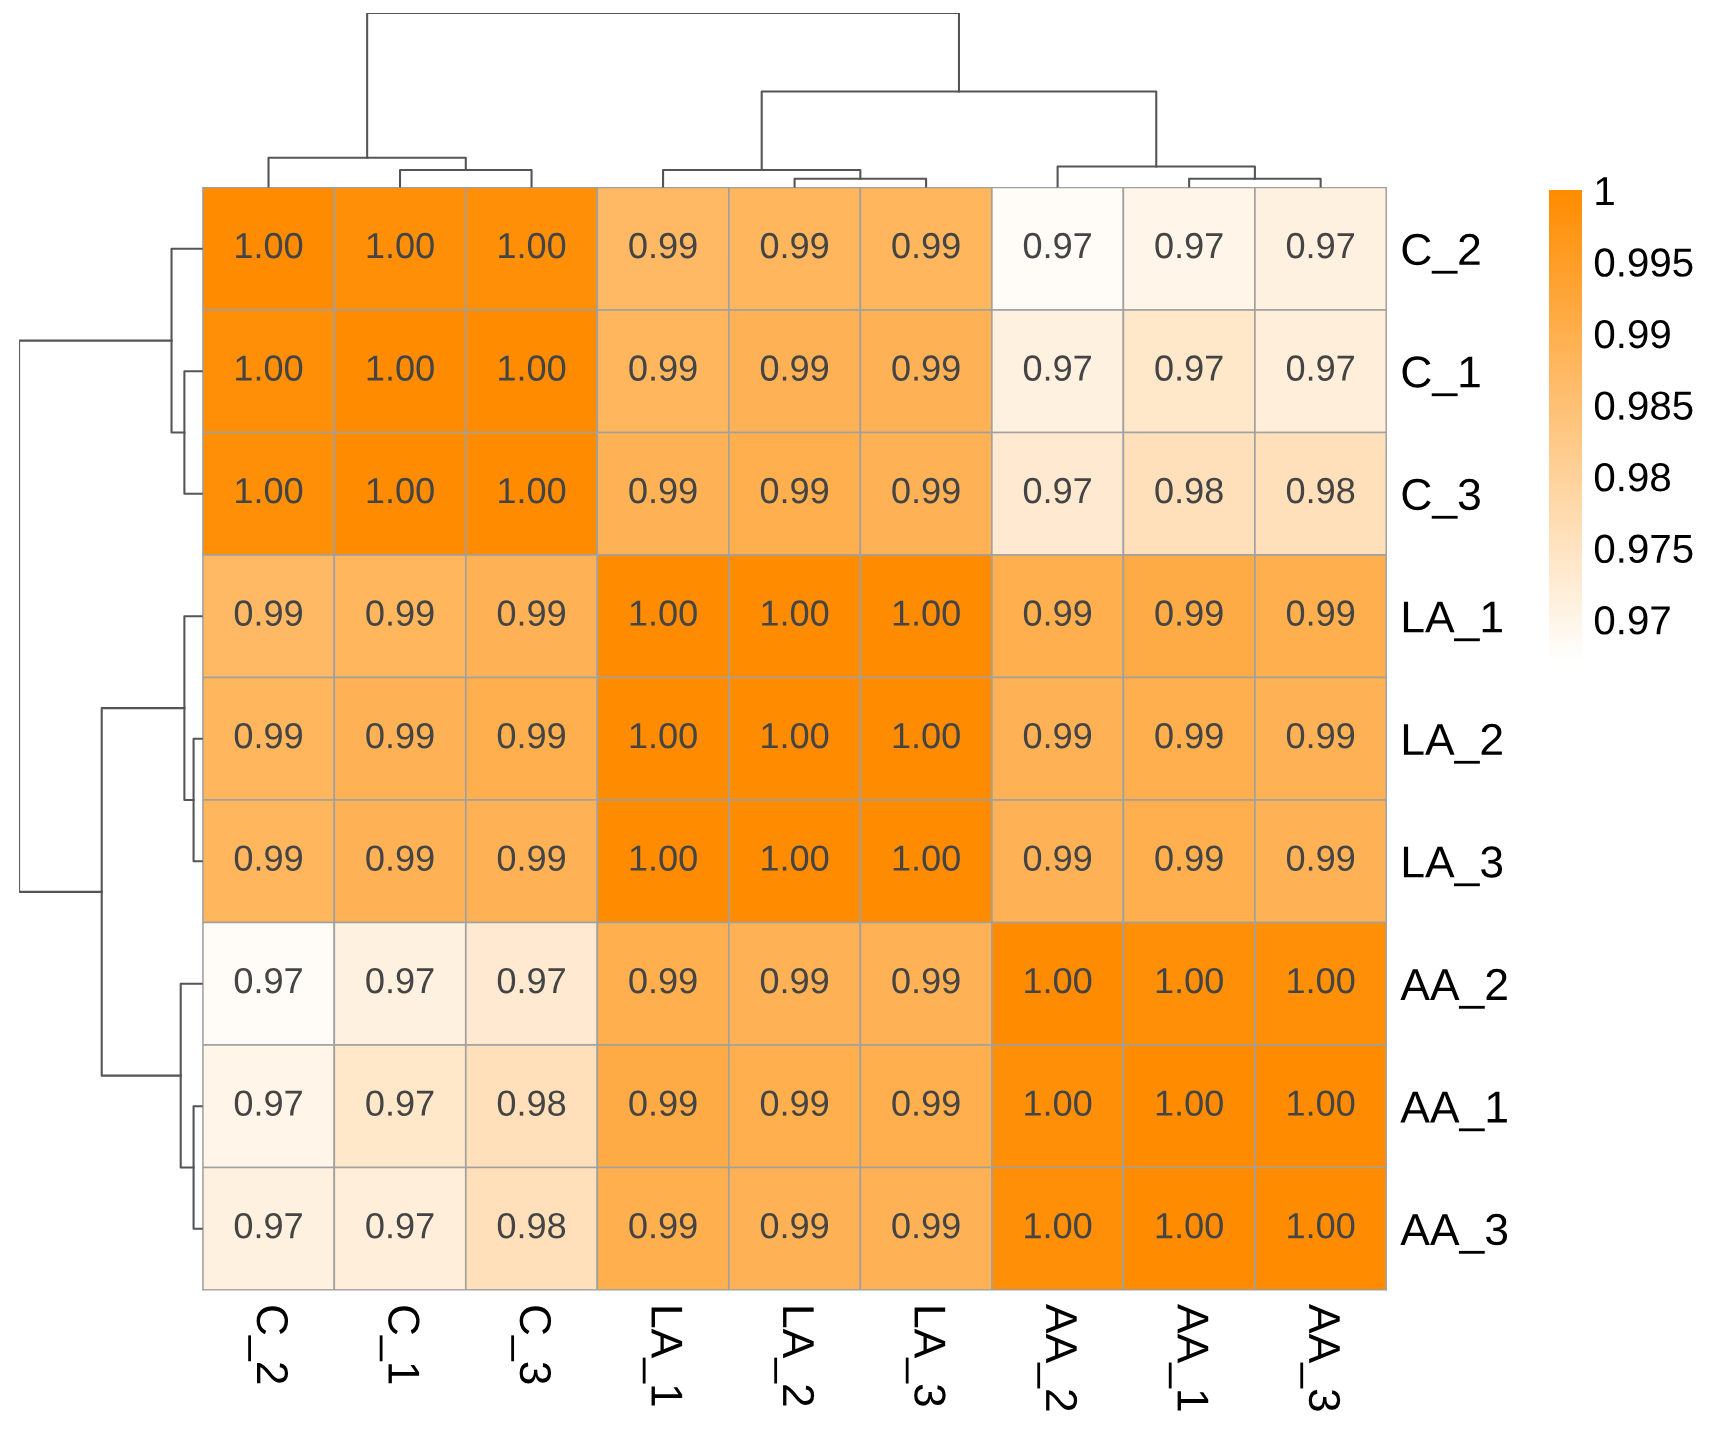  What do you see at coordinates (531, 1345) in the screenshot?
I see `x-tick-label: C_3` at bounding box center [531, 1345].